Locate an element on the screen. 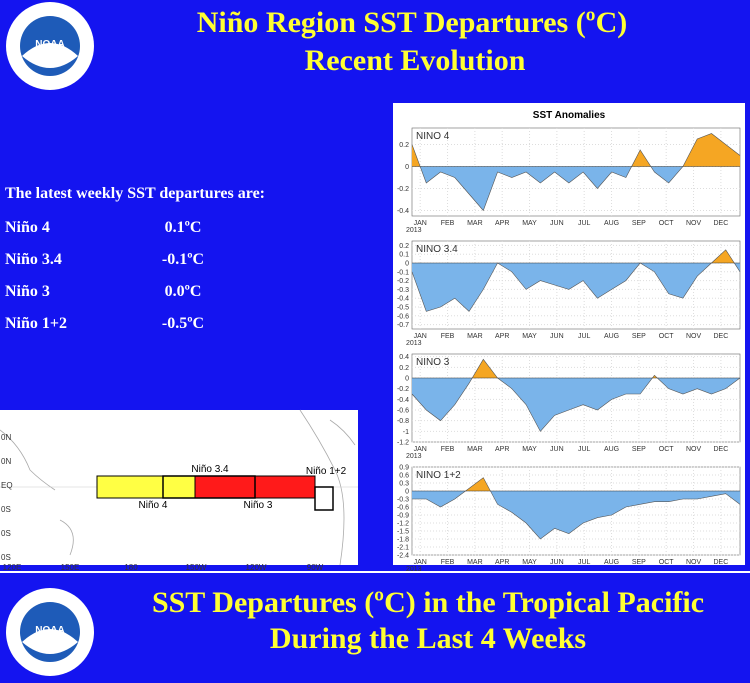  title: Niño Region SST Departures (ºC) is located at coordinates (412, 22).